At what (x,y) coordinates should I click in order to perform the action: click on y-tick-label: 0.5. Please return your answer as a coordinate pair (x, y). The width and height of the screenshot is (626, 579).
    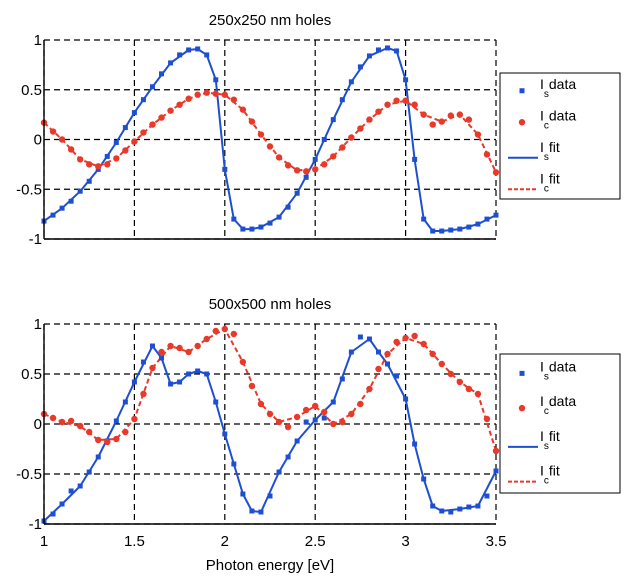
    Looking at the image, I should click on (31, 90).